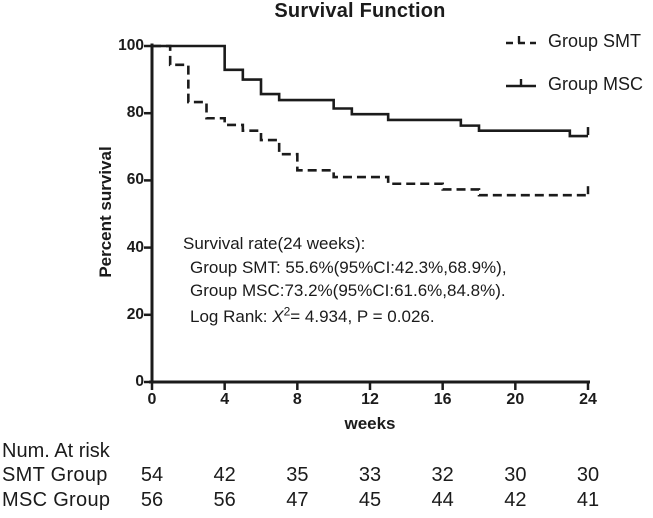 This screenshot has width=653, height=518. Describe the element at coordinates (596, 83) in the screenshot. I see `legend-label-msc: Group MSC` at that location.